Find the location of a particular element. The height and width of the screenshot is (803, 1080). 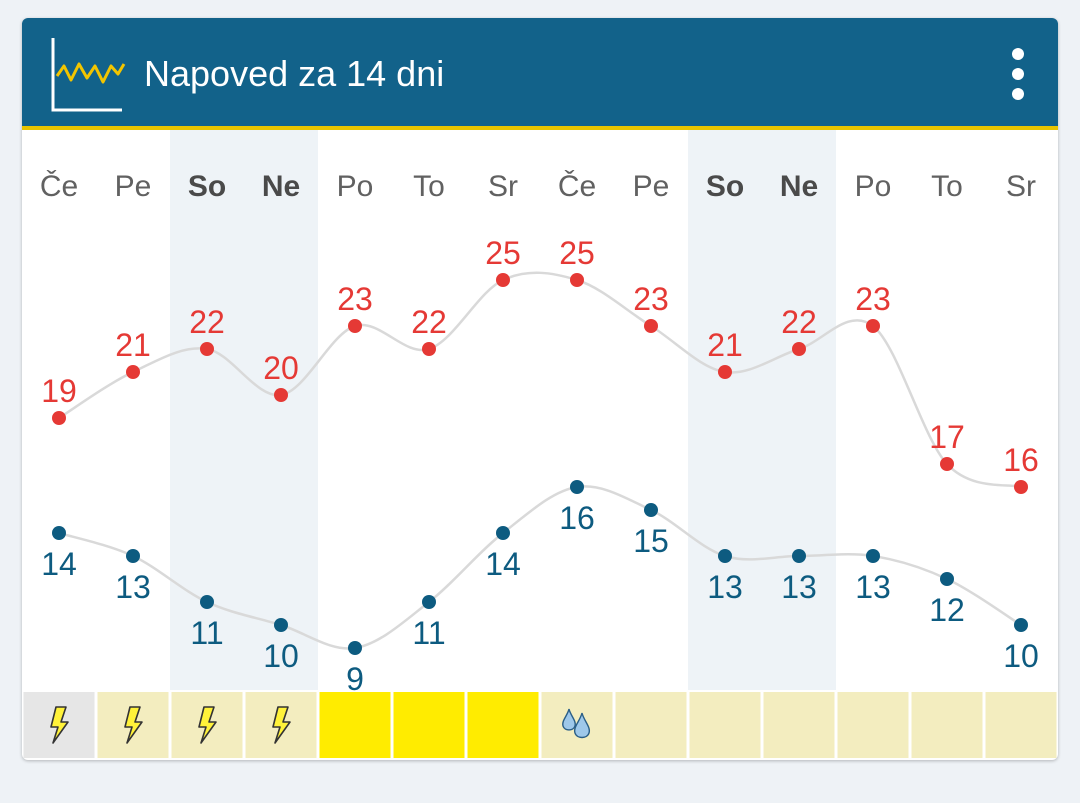

high-temp-label: 17 is located at coordinates (947, 437).